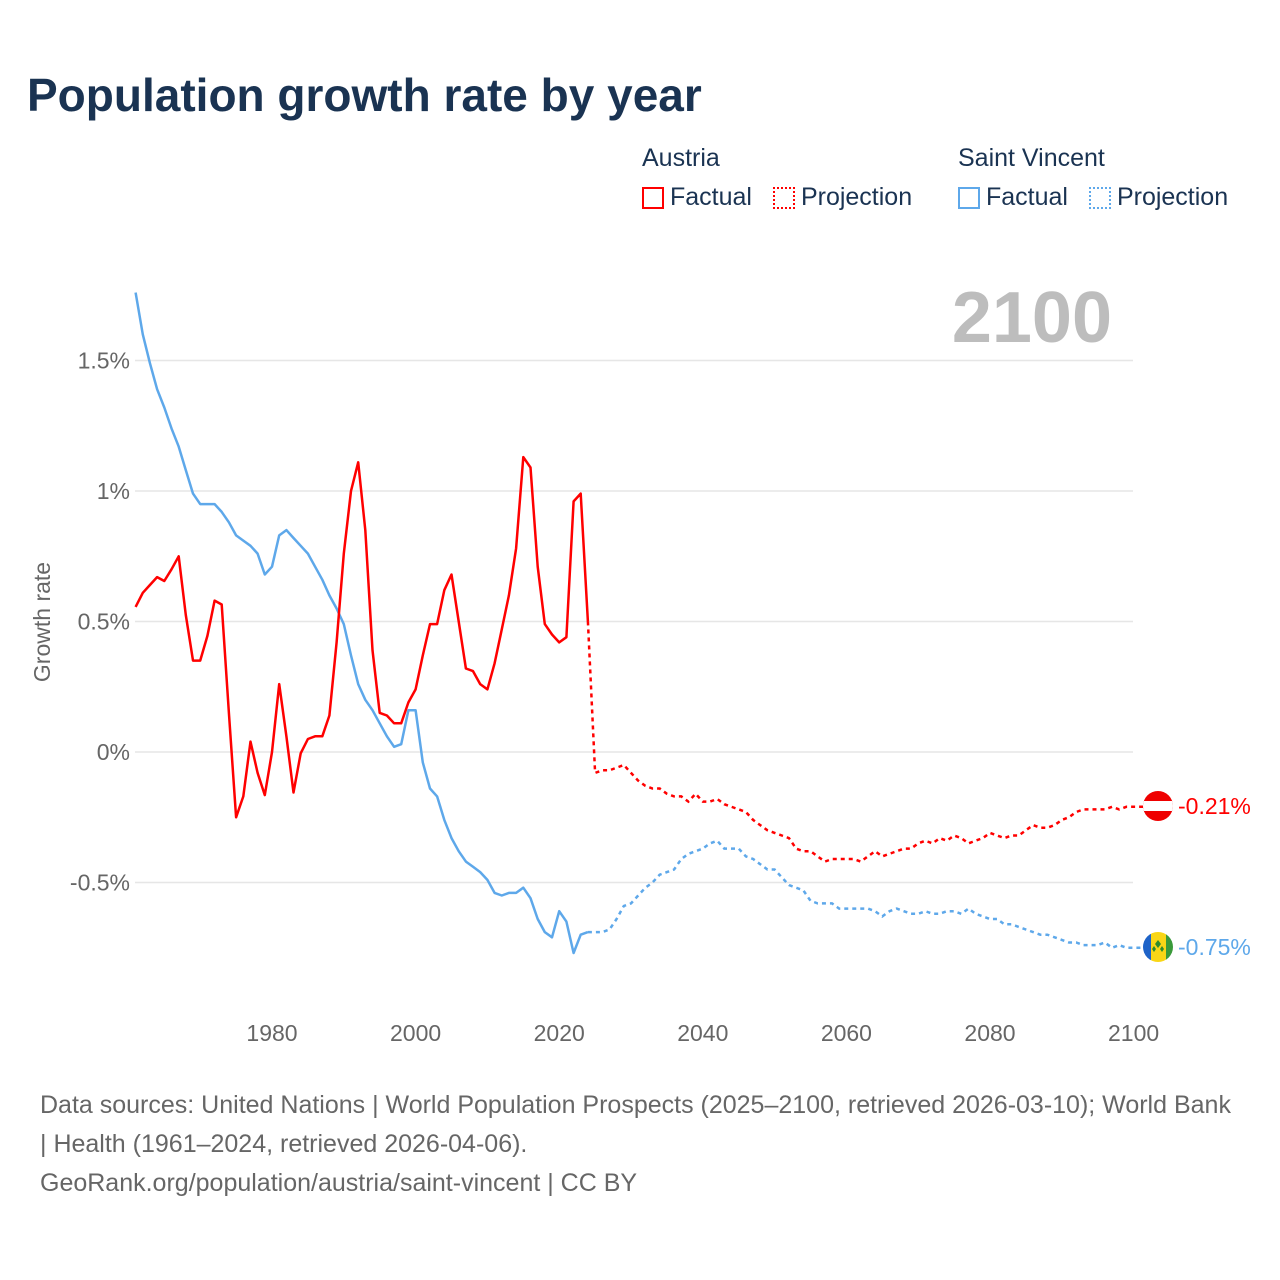 Image resolution: width=1280 pixels, height=1280 pixels. What do you see at coordinates (1214, 947) in the screenshot?
I see `saint-vincent-end-label: -0.75%` at bounding box center [1214, 947].